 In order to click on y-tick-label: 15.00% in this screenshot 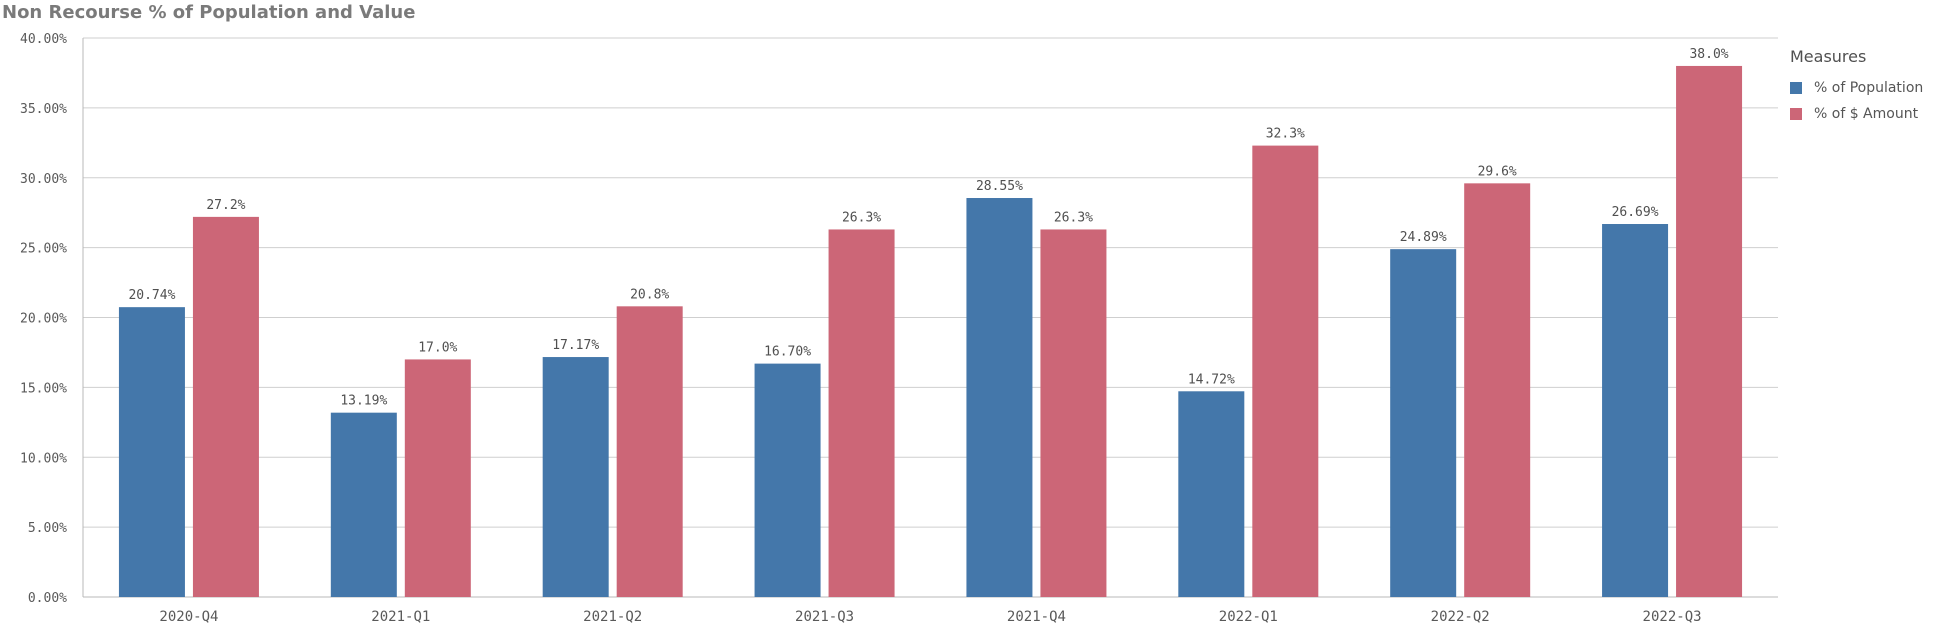, I will do `click(43, 388)`.